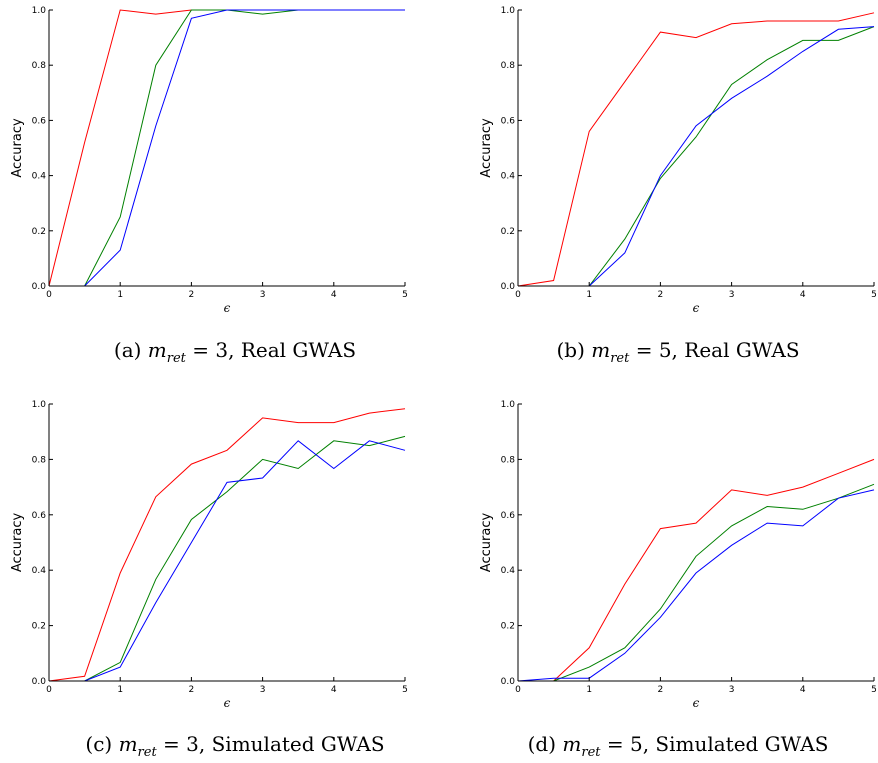 The height and width of the screenshot is (763, 878). What do you see at coordinates (678, 352) in the screenshot?
I see `caption-b: (b) mret = 5, Real GWAS` at bounding box center [678, 352].